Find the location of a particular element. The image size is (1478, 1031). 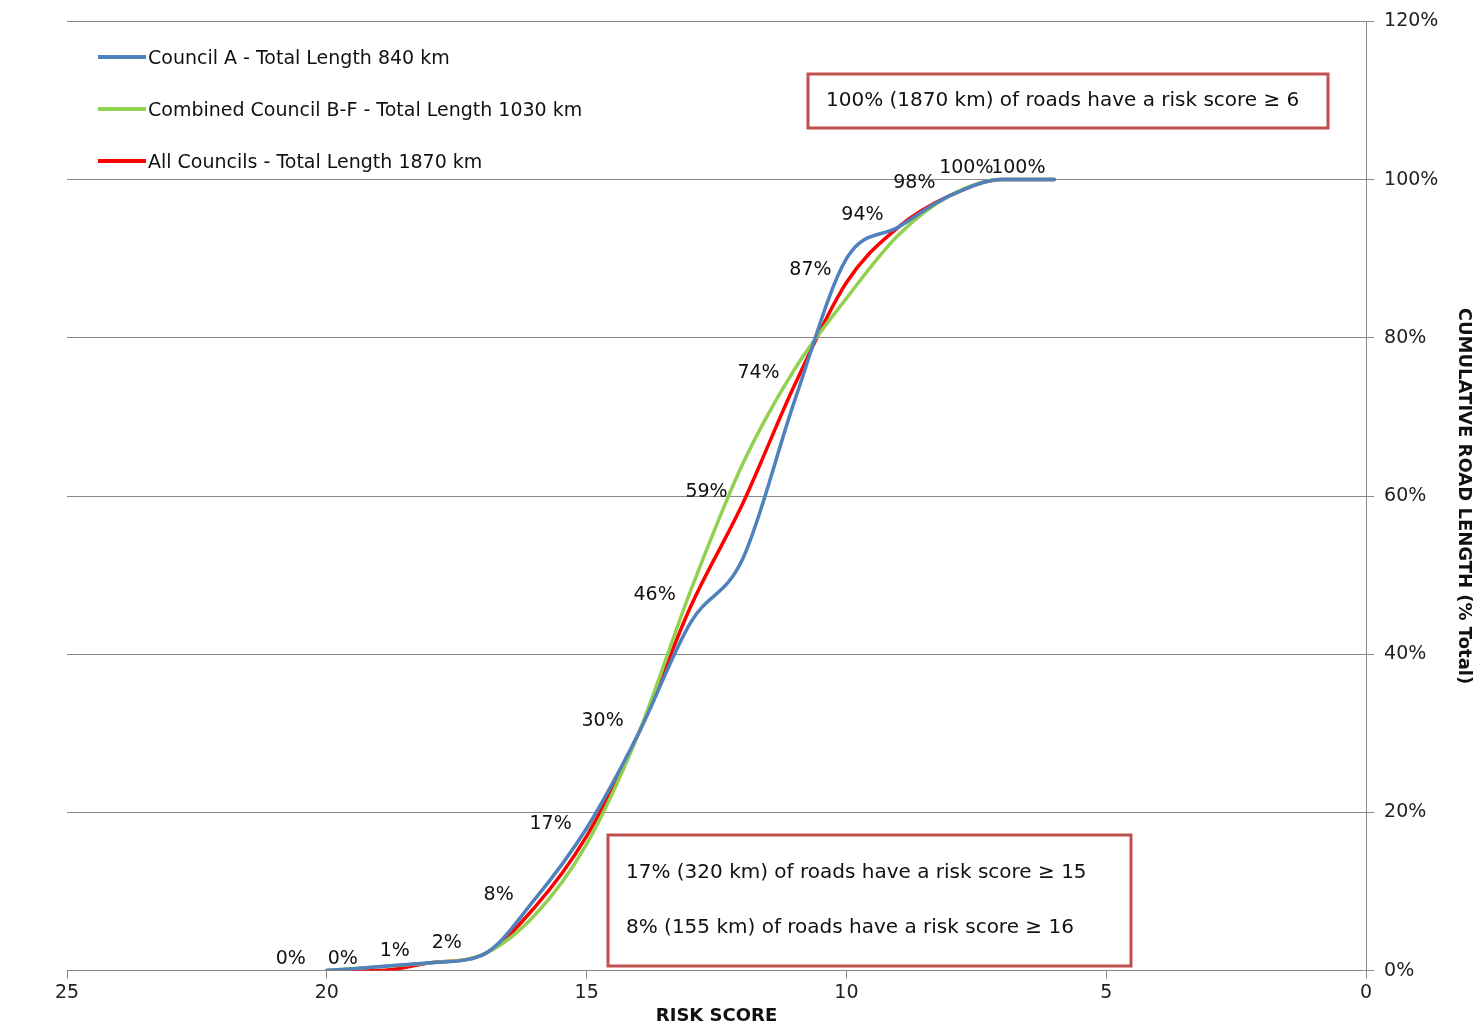

x-axis-title: RISK SCORE is located at coordinates (716, 1014).